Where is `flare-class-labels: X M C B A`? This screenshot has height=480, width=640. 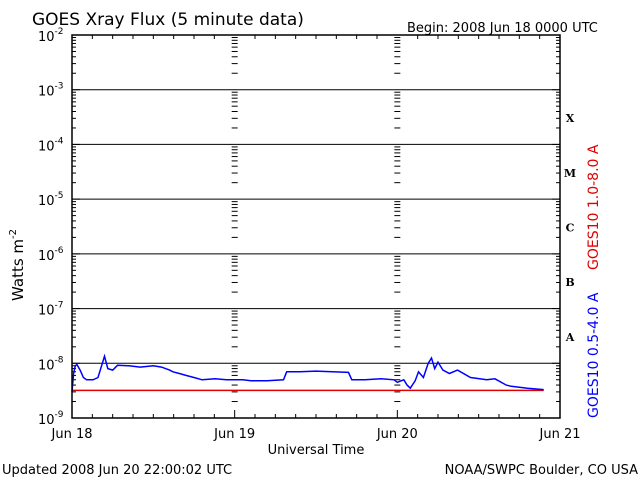
flare-class-labels: X M C B A is located at coordinates (570, 228).